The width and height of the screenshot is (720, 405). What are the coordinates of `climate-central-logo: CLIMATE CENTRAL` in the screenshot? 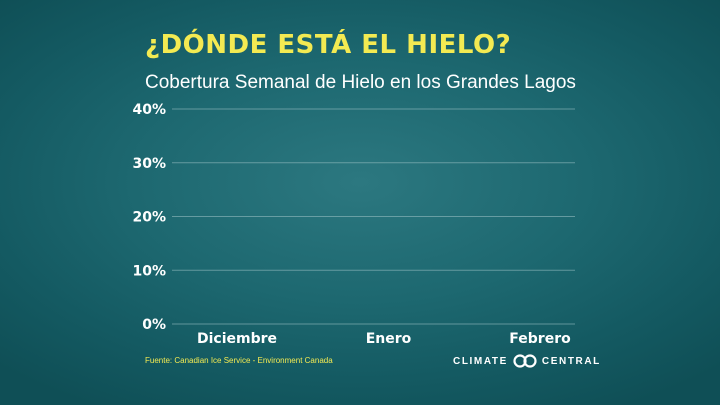 It's located at (527, 361).